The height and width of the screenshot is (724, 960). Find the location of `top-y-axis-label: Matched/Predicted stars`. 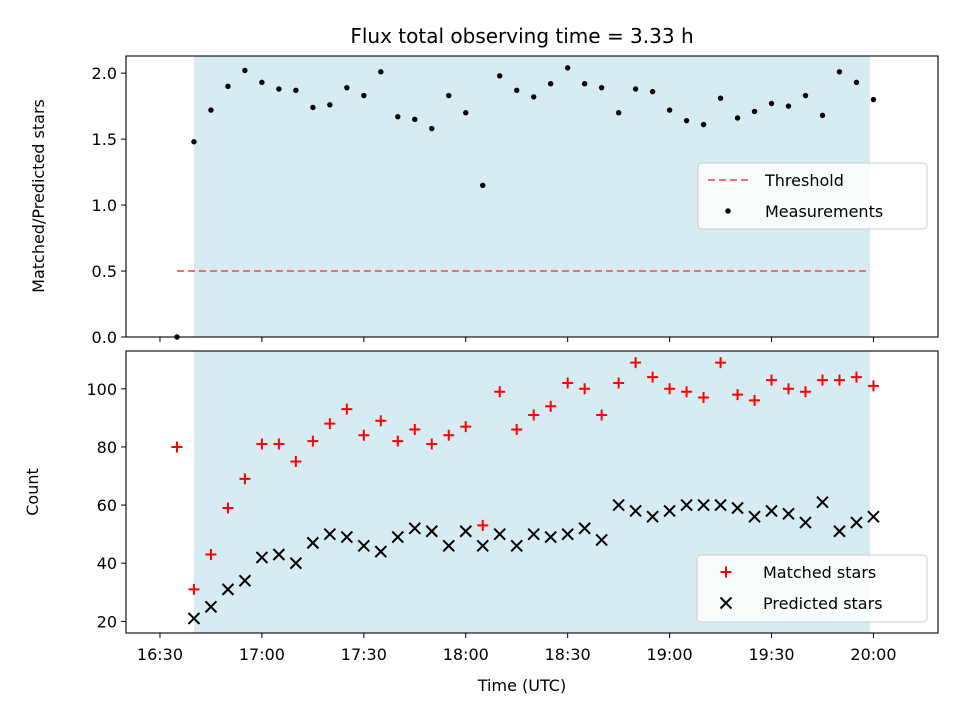

top-y-axis-label: Matched/Predicted stars is located at coordinates (38, 196).